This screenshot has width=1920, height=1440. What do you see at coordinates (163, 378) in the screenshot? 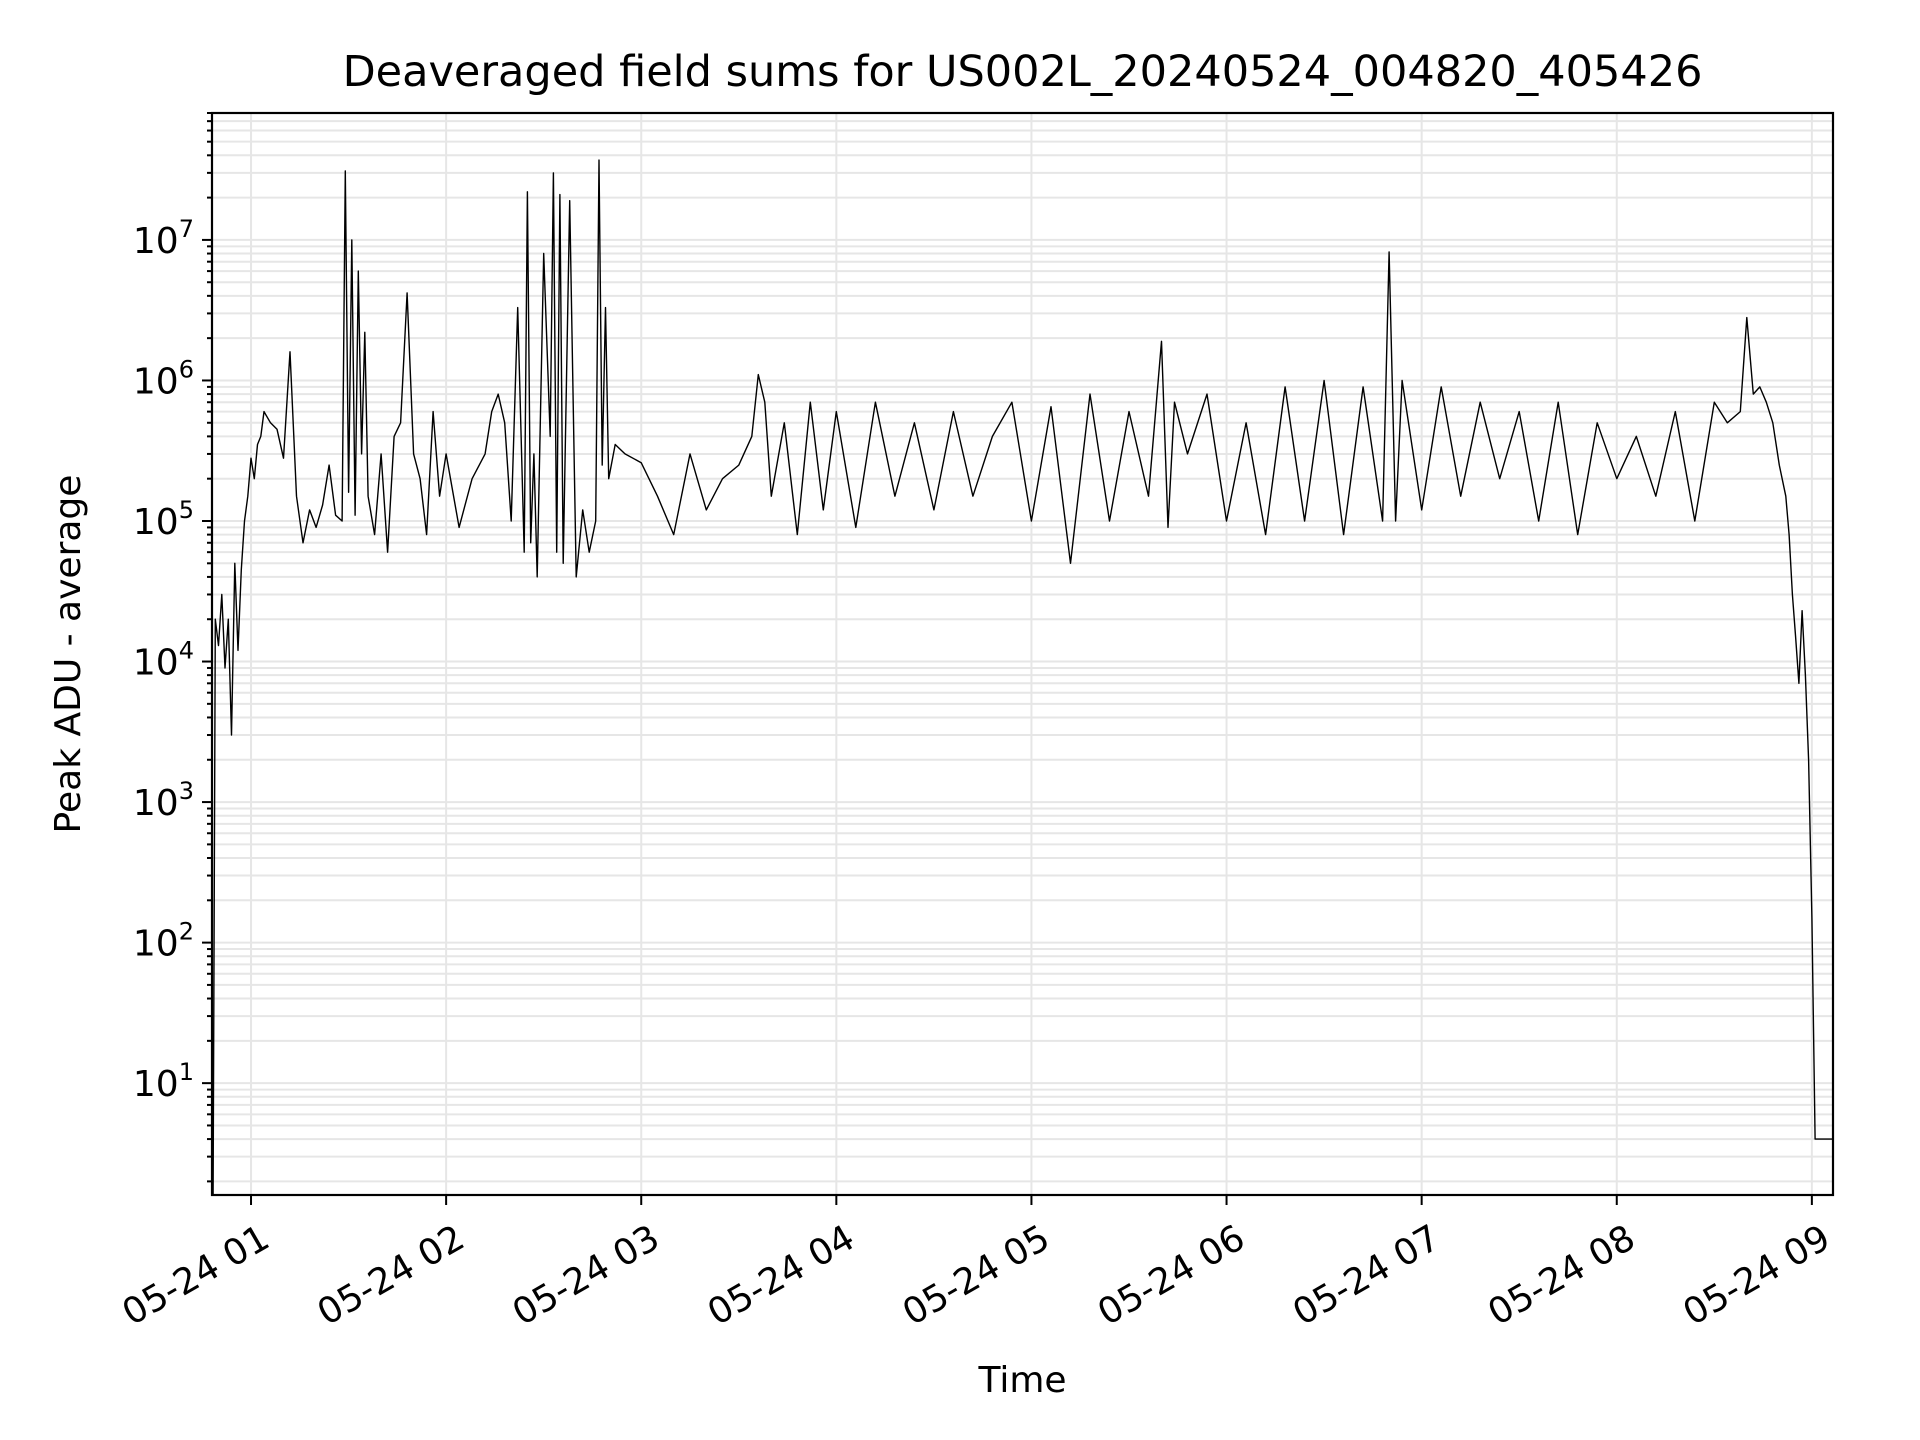
I see `y-tick-label: 10⁶` at bounding box center [163, 378].